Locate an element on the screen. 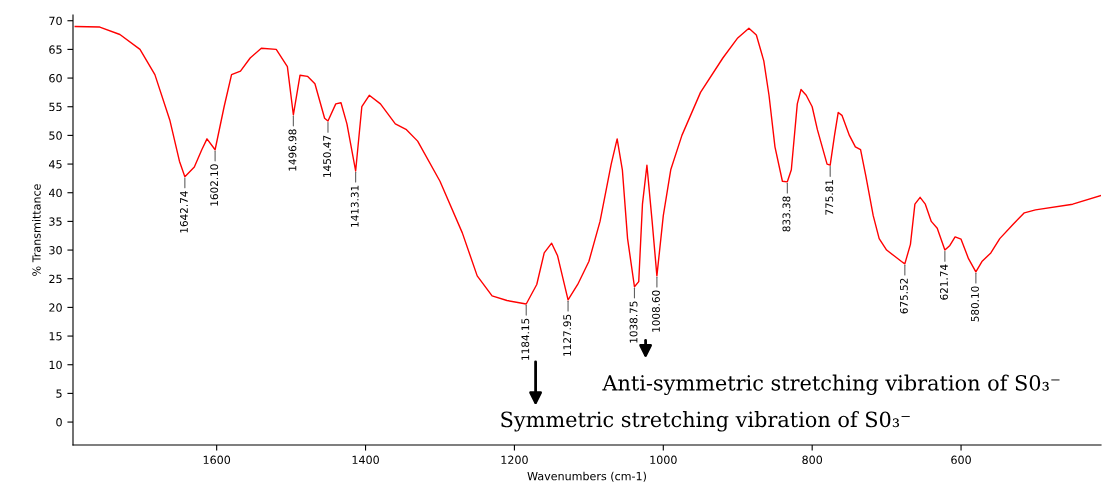 The width and height of the screenshot is (1104, 483). annotation: 833.38 is located at coordinates (786, 214).